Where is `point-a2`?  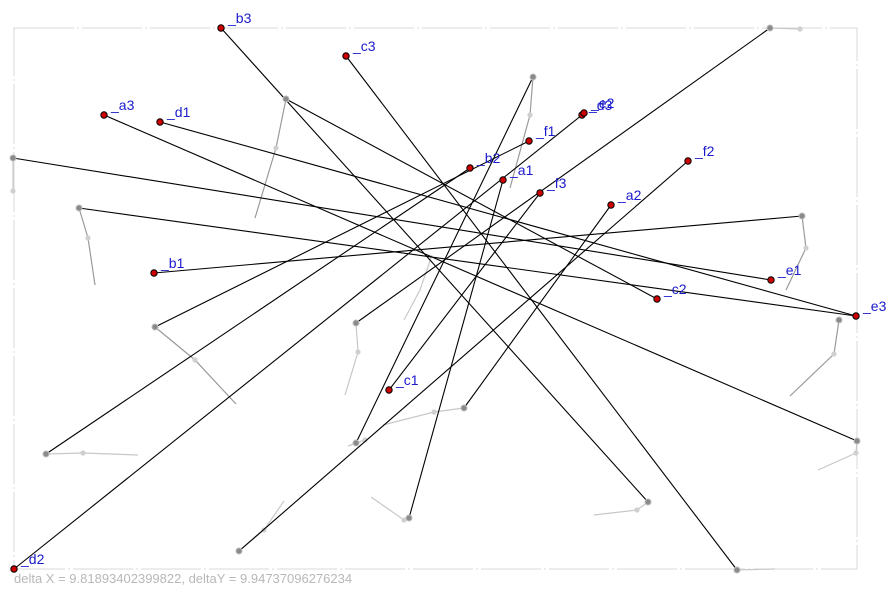
point-a2 is located at coordinates (611, 205).